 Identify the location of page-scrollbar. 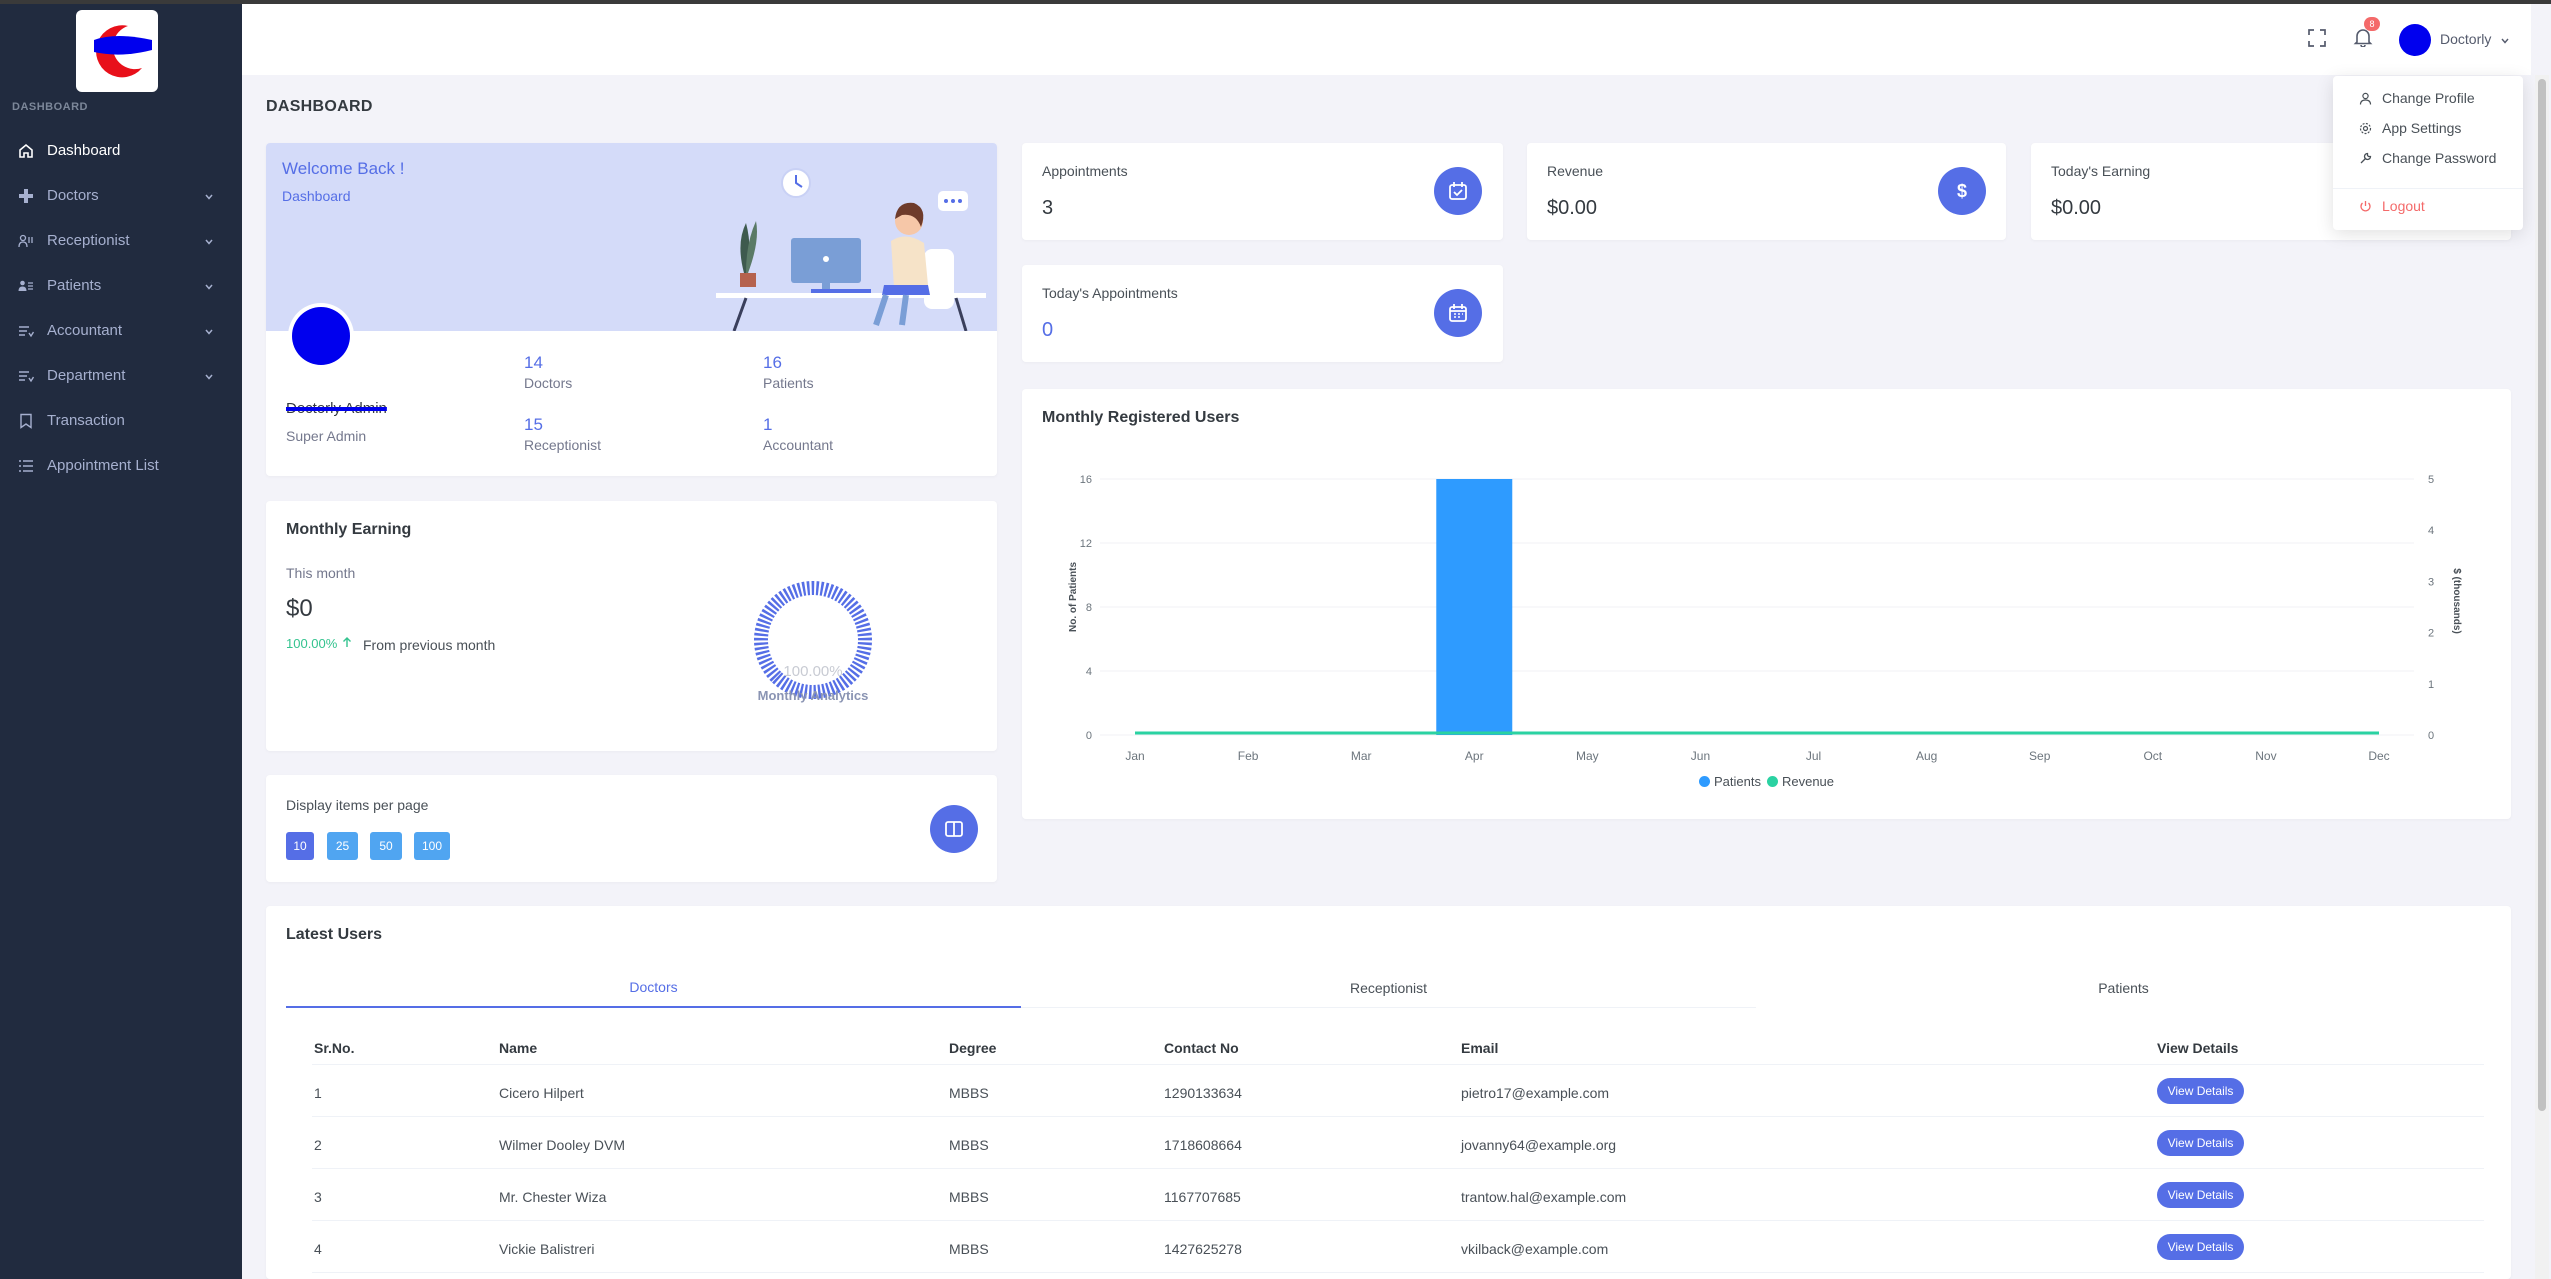
(2542, 677).